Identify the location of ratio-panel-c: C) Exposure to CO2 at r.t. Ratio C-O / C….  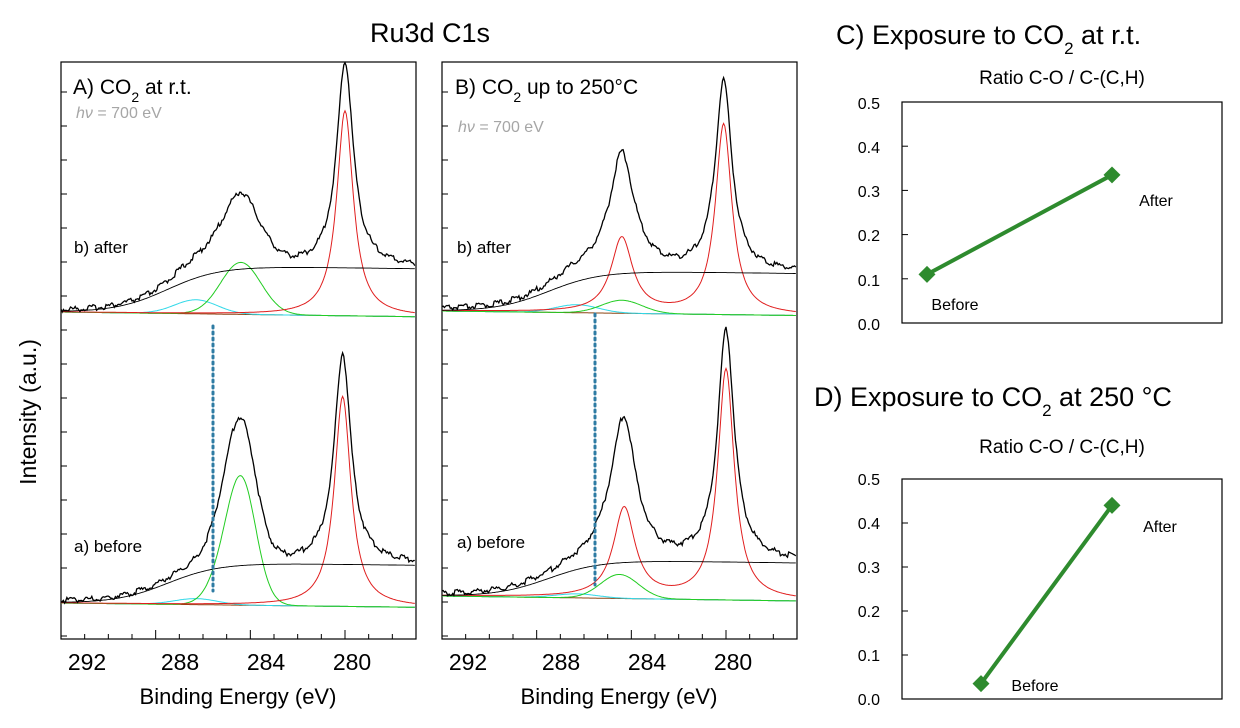
(1029, 177).